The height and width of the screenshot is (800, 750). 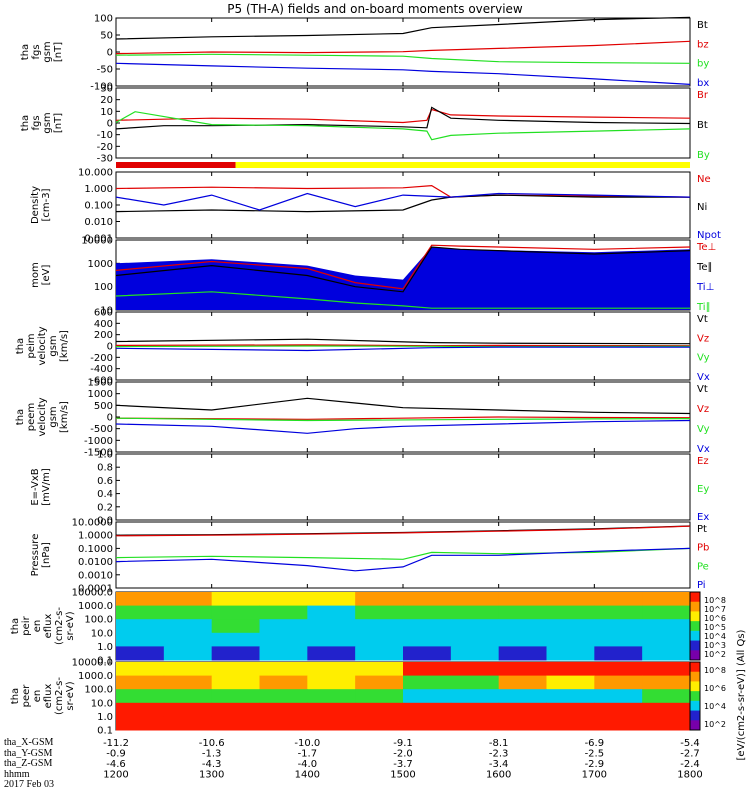 What do you see at coordinates (308, 754) in the screenshot?
I see `footer-value-1-2: -1.7` at bounding box center [308, 754].